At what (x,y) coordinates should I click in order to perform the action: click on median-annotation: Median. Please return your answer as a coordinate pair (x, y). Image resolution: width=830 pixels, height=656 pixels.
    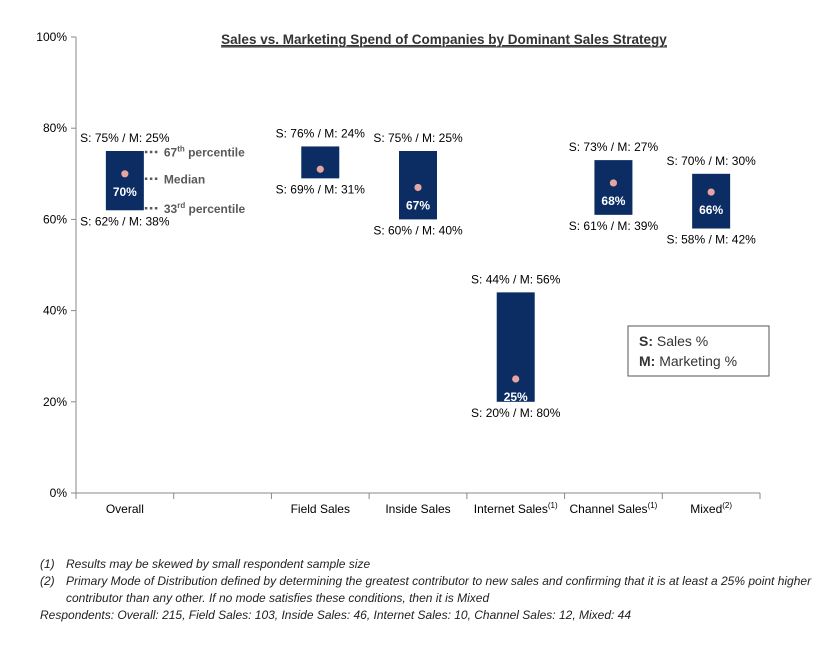
    Looking at the image, I should click on (184, 179).